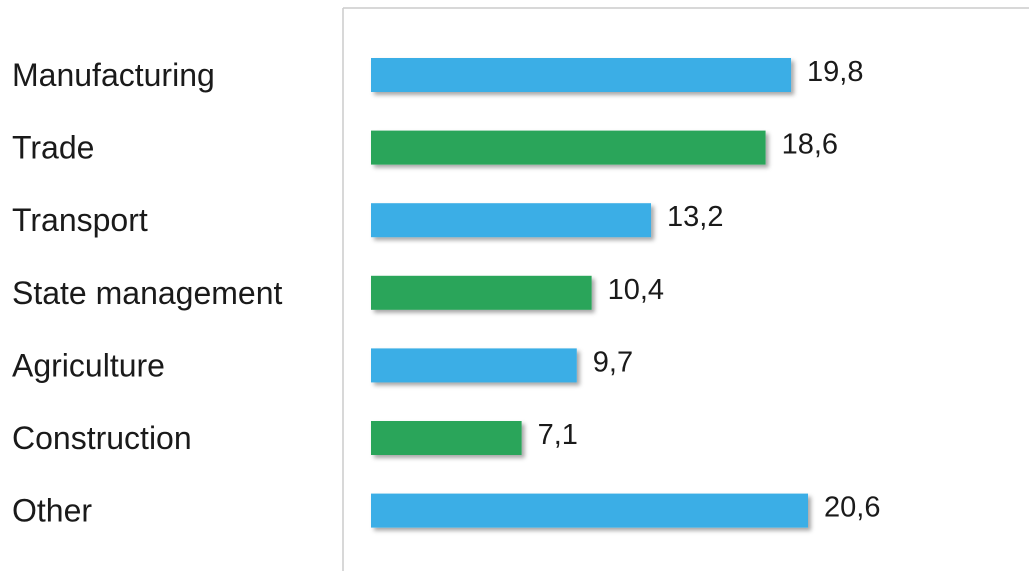 The image size is (1029, 571). Describe the element at coordinates (88, 365) in the screenshot. I see `category-label: Agriculture` at that location.